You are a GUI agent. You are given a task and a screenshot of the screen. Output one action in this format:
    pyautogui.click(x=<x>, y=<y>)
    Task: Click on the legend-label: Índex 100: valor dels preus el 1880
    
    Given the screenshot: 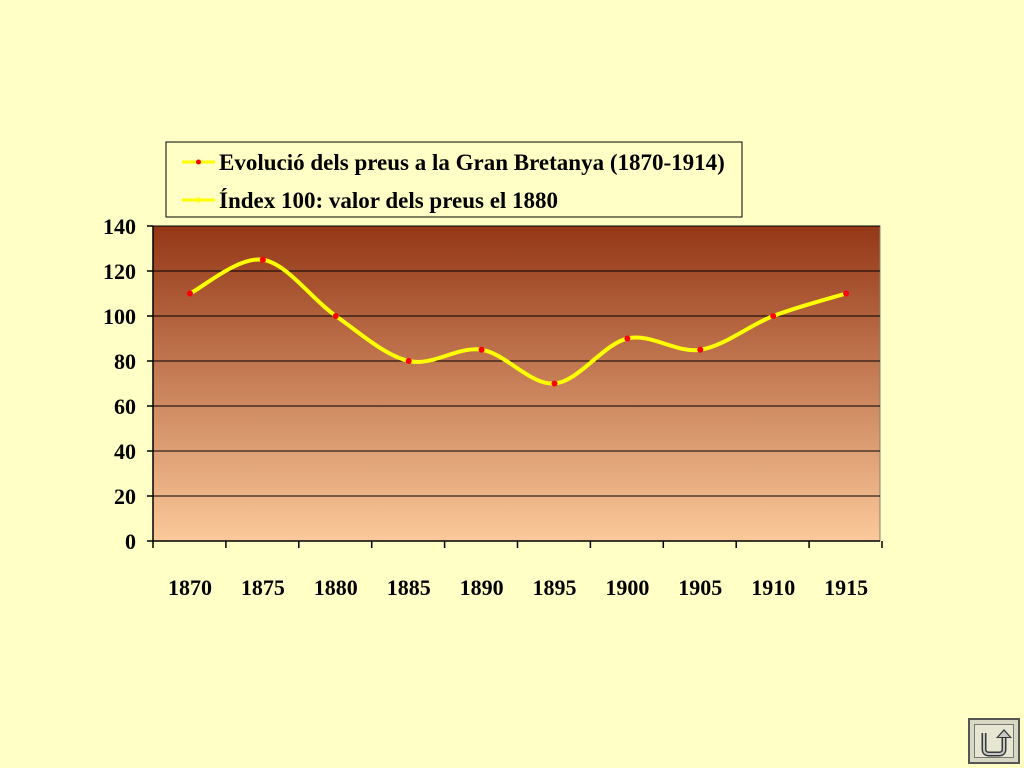 What is the action you would take?
    pyautogui.click(x=388, y=200)
    